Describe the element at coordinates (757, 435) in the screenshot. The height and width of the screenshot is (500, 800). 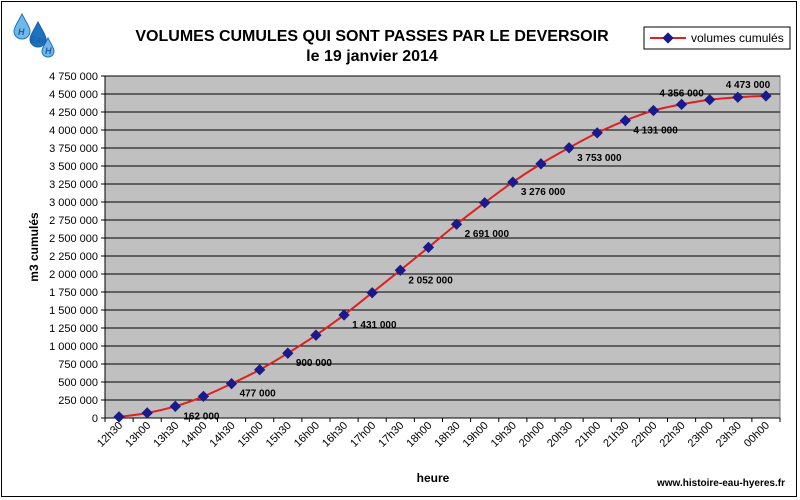
I see `x-tick-label: 00h00` at that location.